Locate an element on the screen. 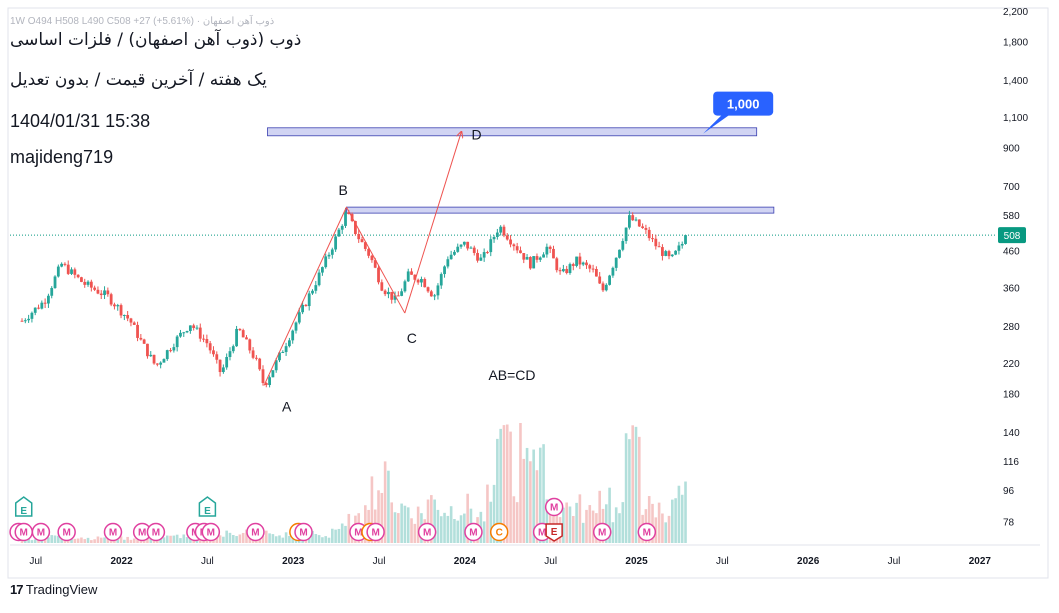 This screenshot has height=613, width=1059. callout-pointer is located at coordinates (717, 123).